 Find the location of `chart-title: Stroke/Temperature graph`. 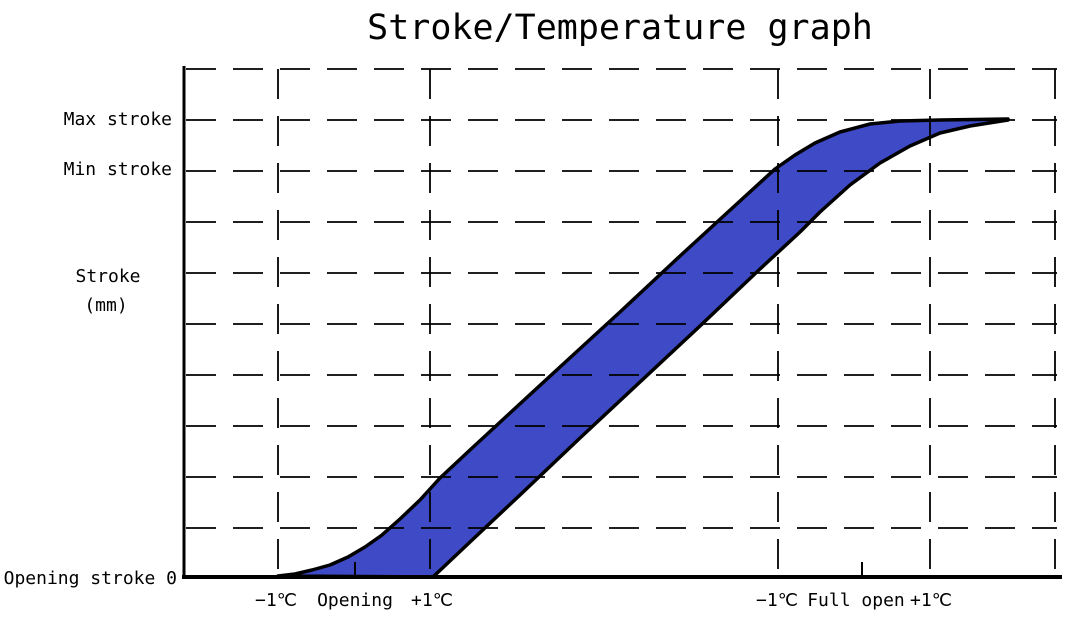

chart-title: Stroke/Temperature graph is located at coordinates (620, 28).